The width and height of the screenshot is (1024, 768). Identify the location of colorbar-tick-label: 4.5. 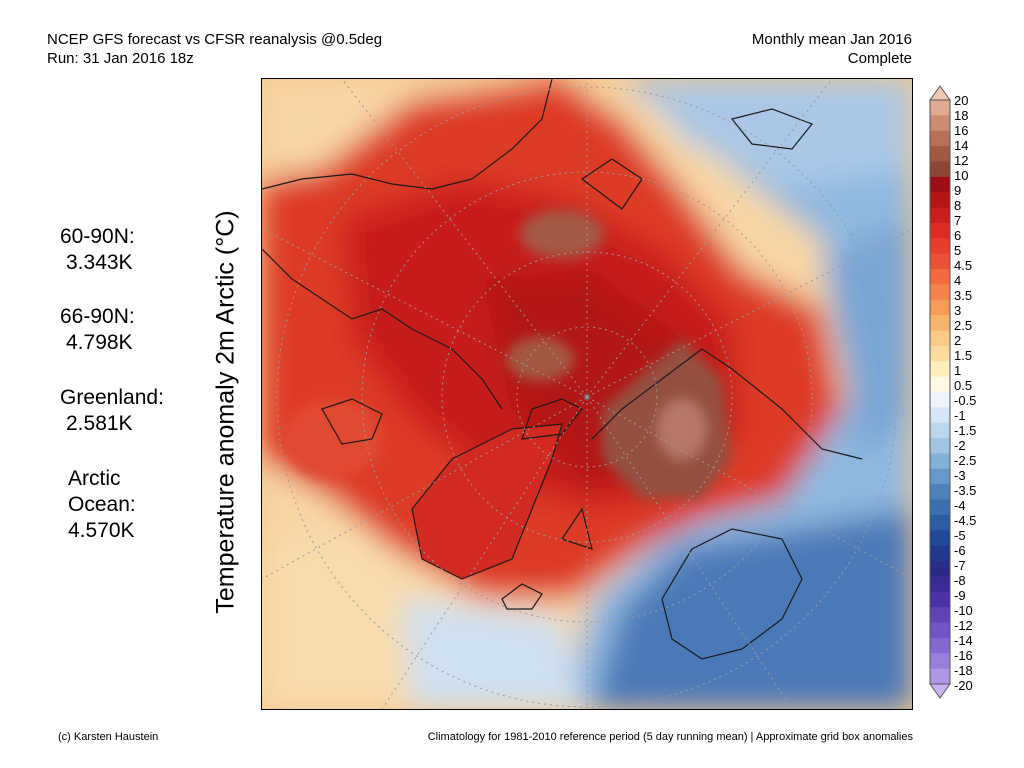
(963, 265).